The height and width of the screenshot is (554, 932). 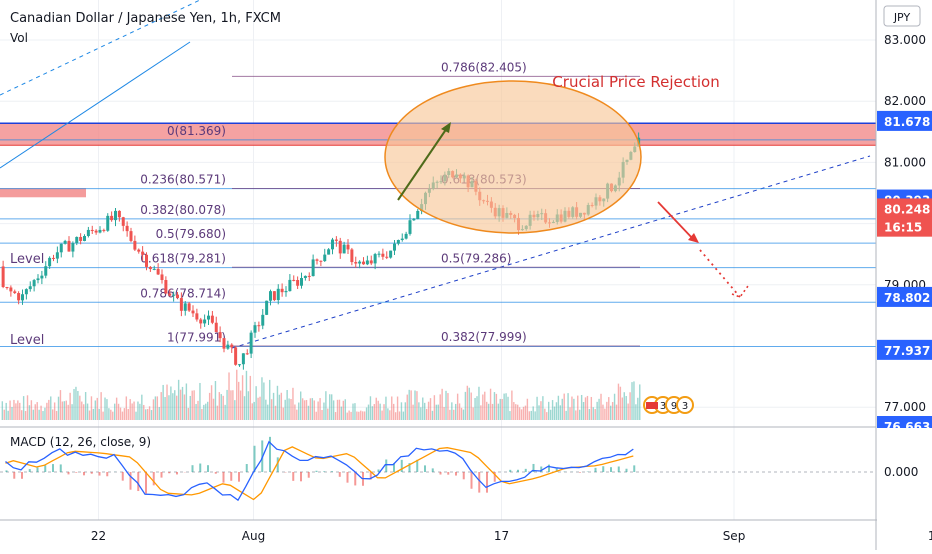 What do you see at coordinates (685, 406) in the screenshot?
I see `event-marker-label: 3` at bounding box center [685, 406].